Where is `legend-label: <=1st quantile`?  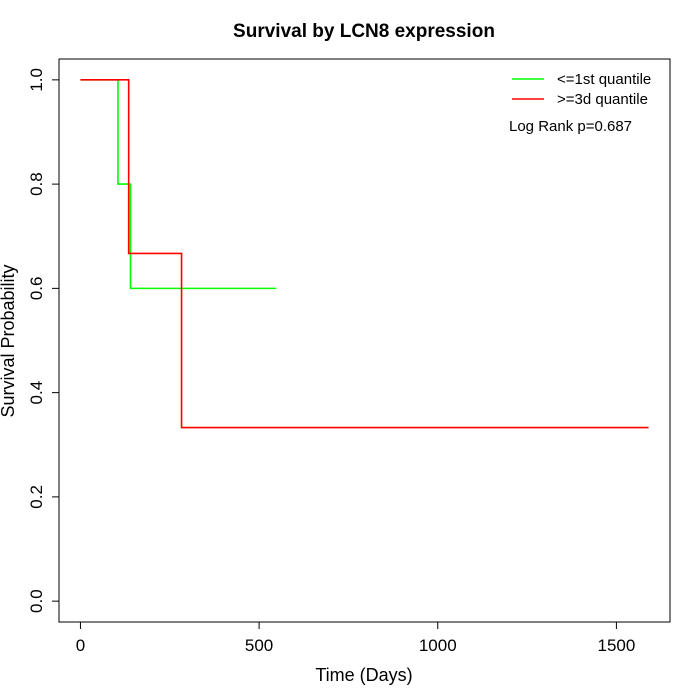 legend-label: <=1st quantile is located at coordinates (604, 79).